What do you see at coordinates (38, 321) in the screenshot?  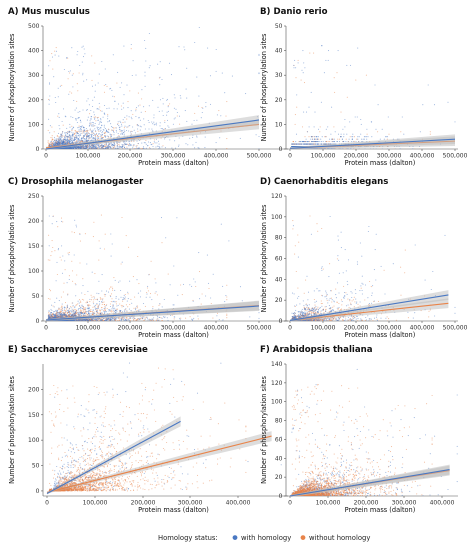 I see `y-tick-label: 0` at bounding box center [38, 321].